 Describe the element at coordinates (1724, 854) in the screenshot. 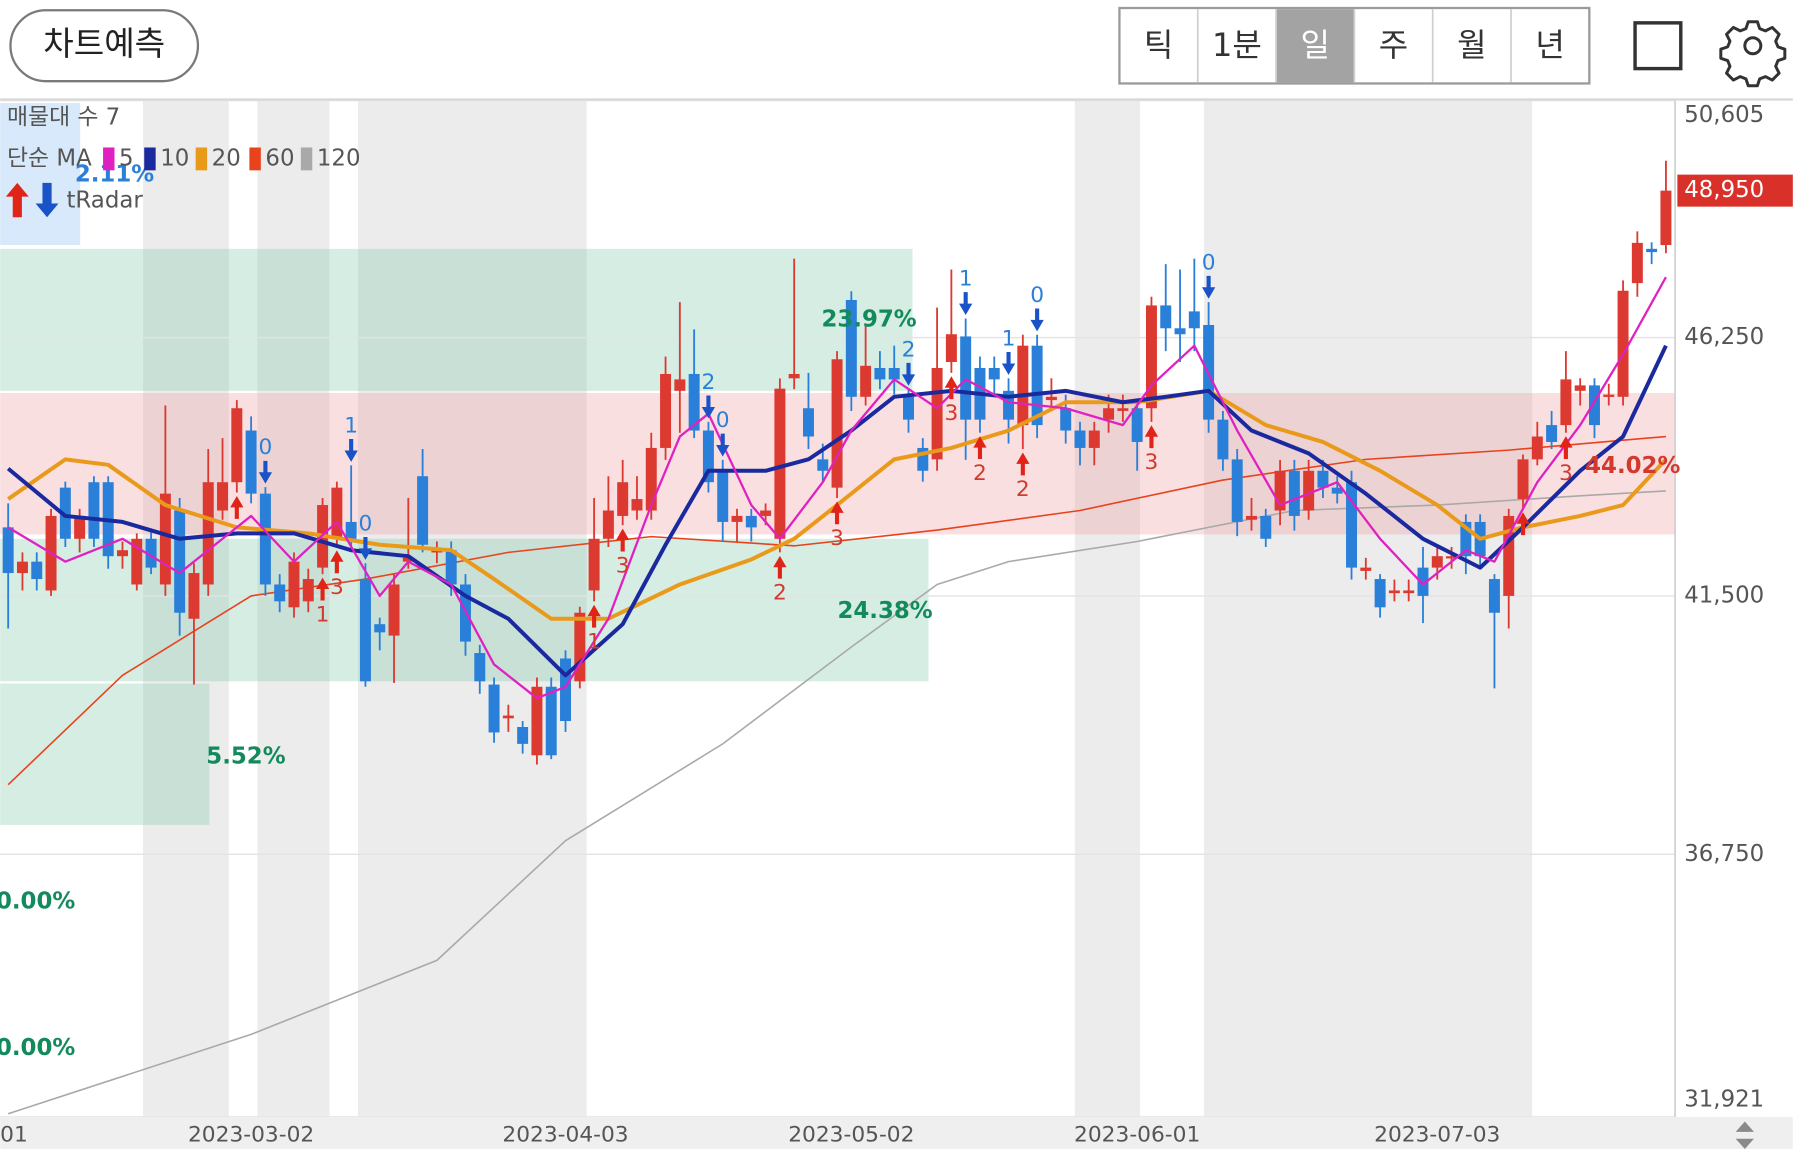

I see `y-tick-label: 36,750` at that location.